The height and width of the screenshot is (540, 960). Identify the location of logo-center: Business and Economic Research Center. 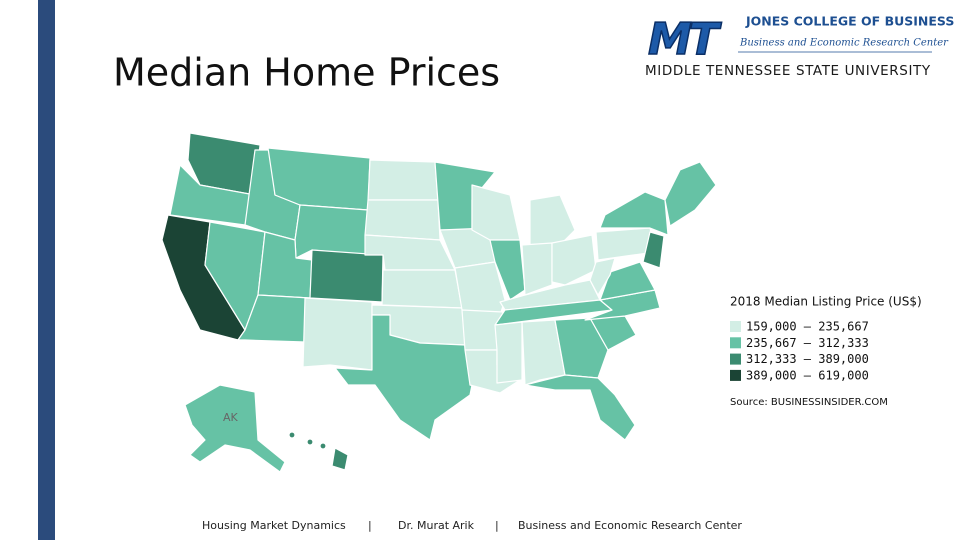
(844, 43).